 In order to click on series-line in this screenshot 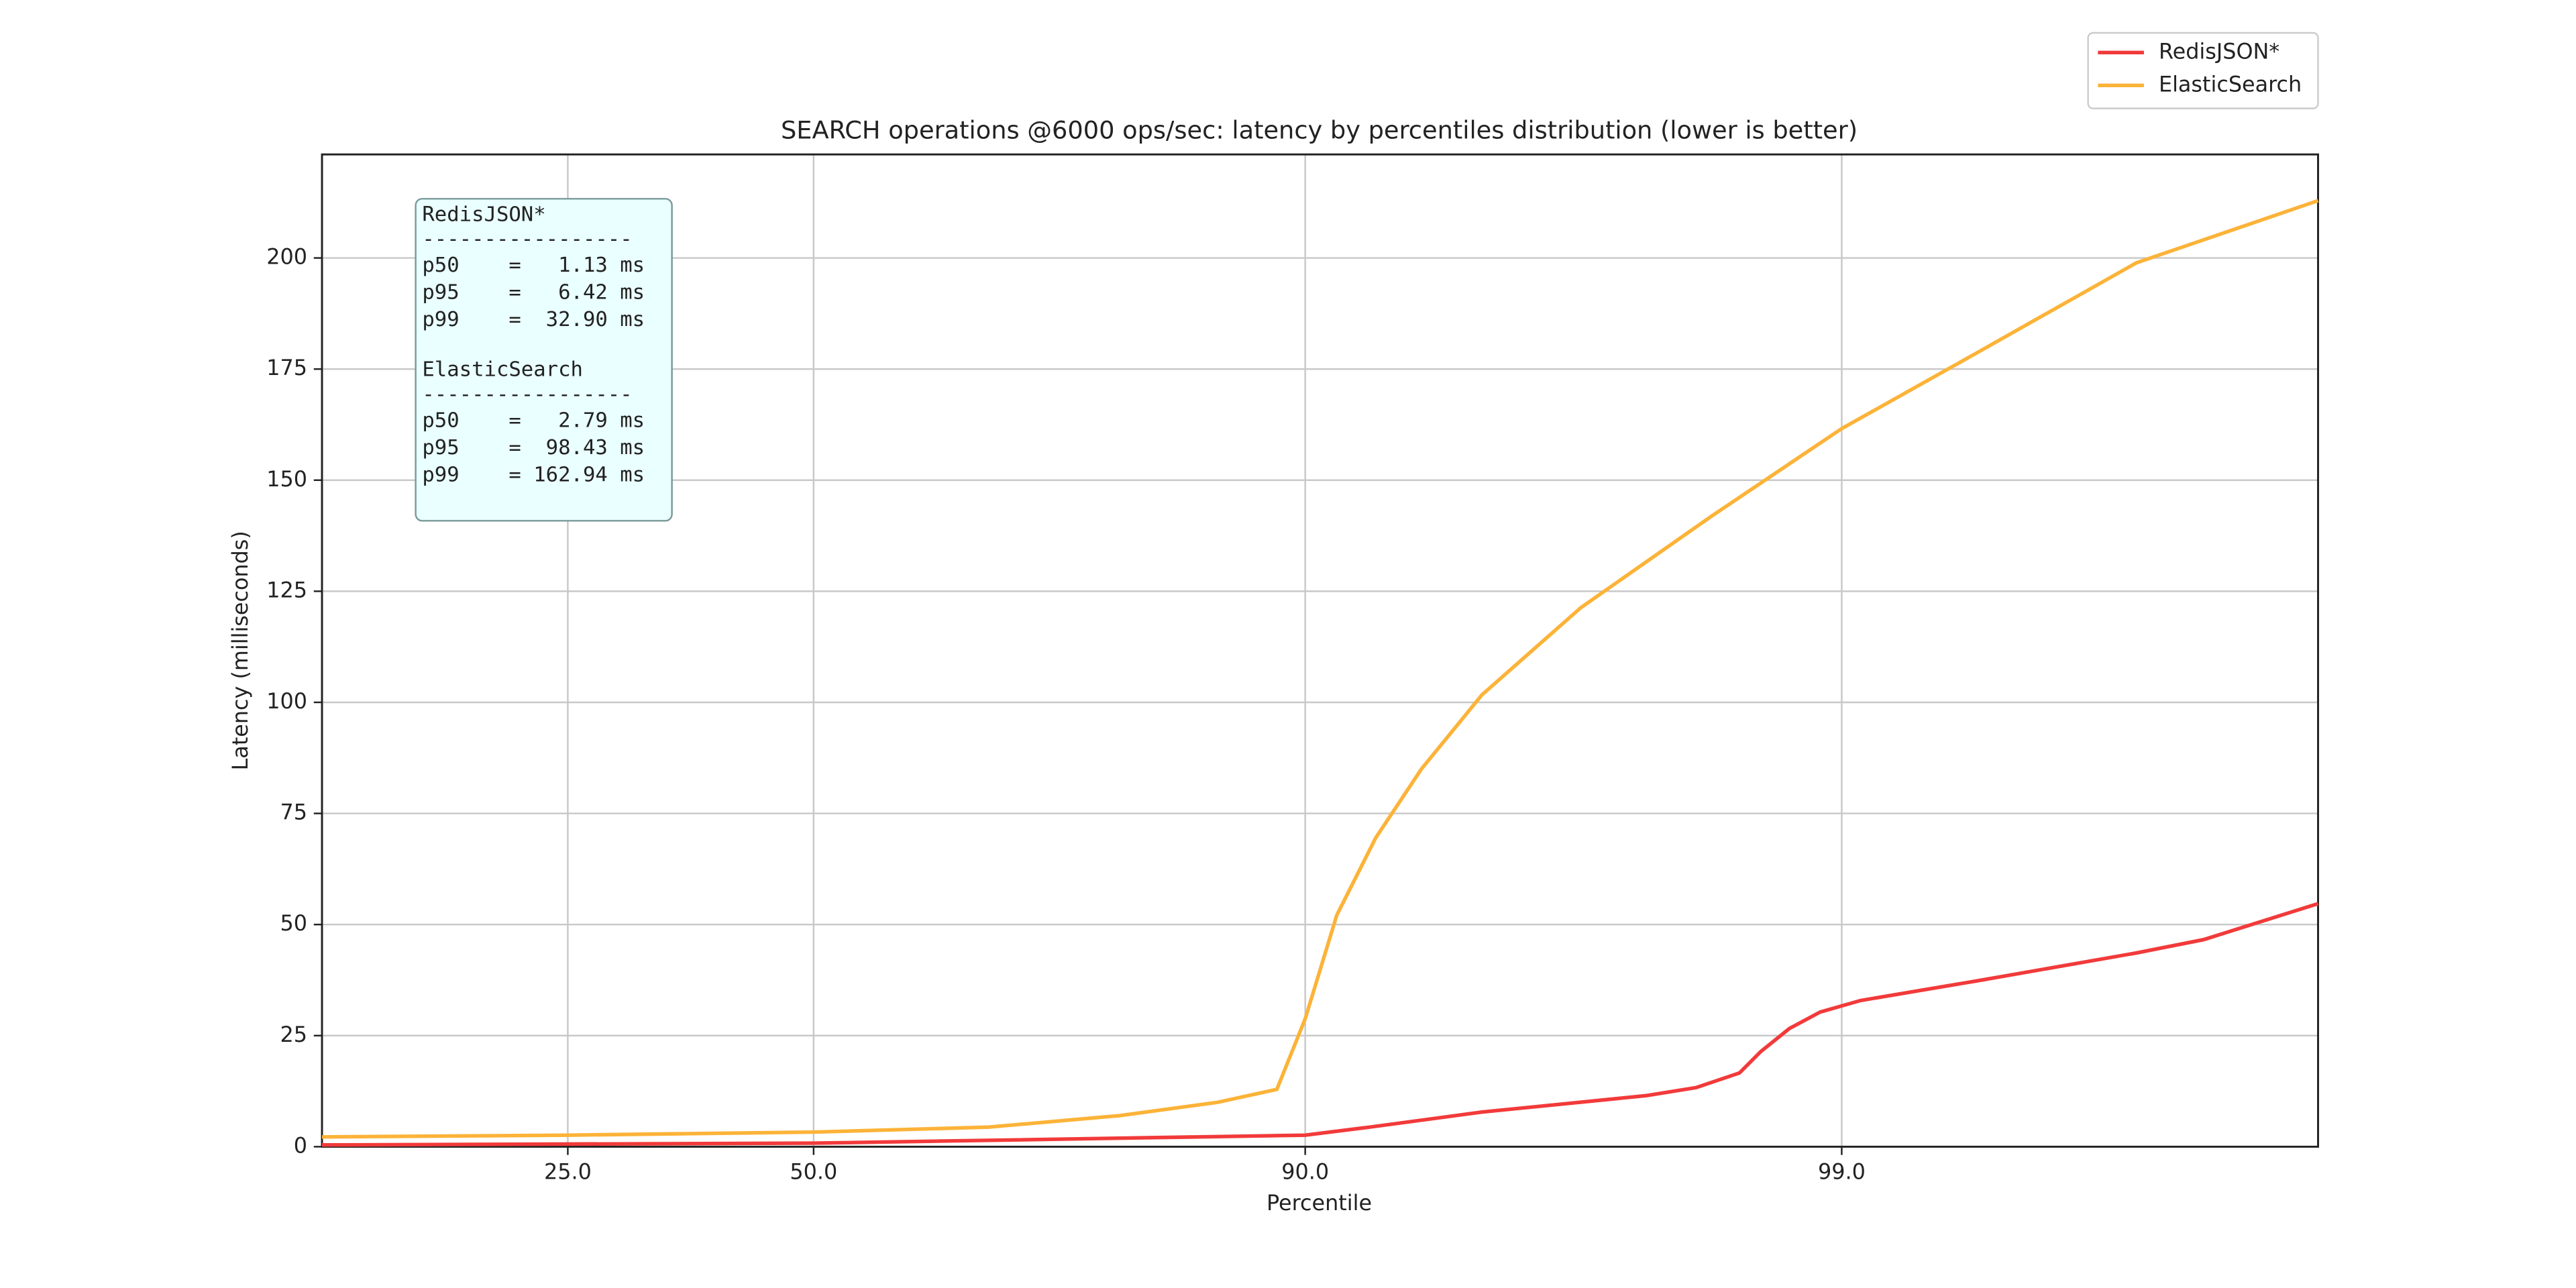, I will do `click(1320, 1024)`.